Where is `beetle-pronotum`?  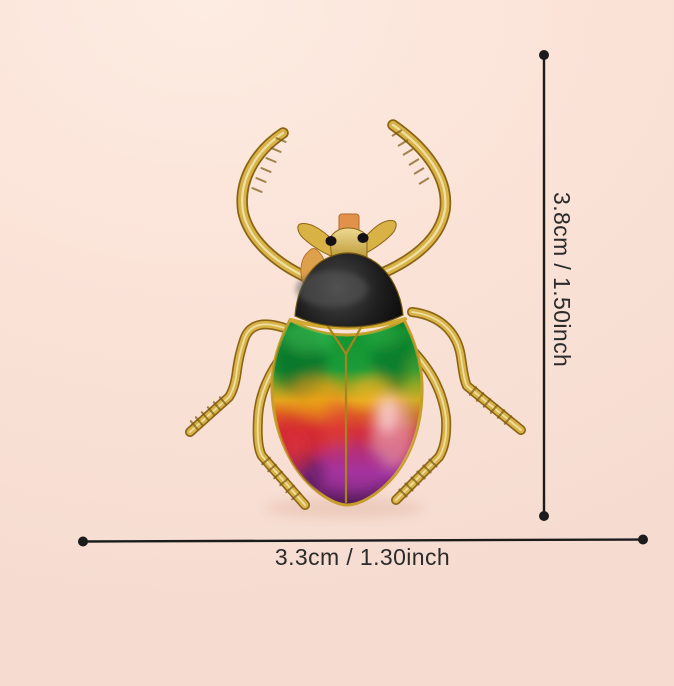
beetle-pronotum is located at coordinates (349, 290).